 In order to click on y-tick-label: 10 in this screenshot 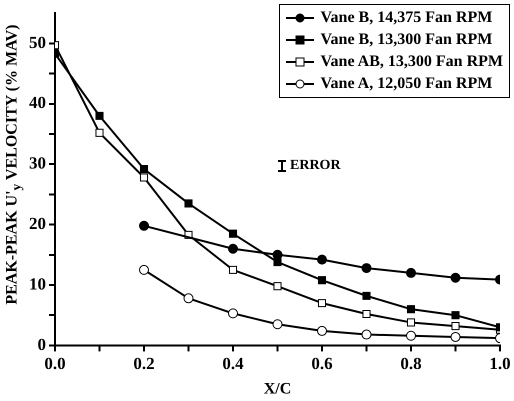, I will do `click(37, 284)`.